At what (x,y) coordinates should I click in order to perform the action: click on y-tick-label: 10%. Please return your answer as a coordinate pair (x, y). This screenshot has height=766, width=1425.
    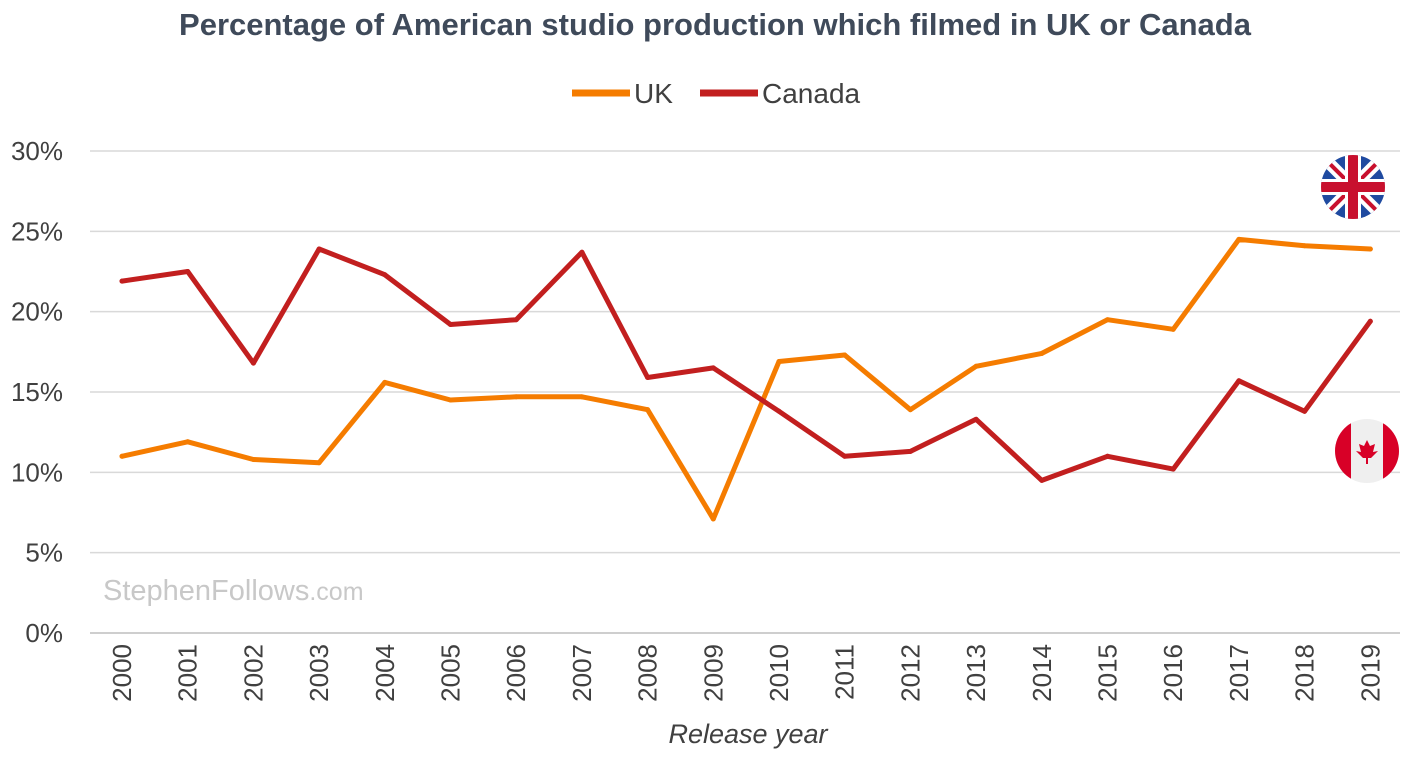
    Looking at the image, I should click on (37, 472).